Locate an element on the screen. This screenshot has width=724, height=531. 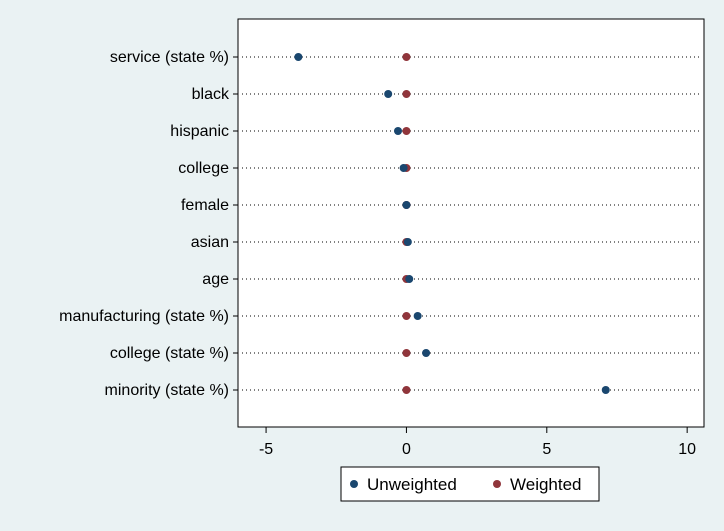
y-tick-label: manufacturing (state %) is located at coordinates (144, 316).